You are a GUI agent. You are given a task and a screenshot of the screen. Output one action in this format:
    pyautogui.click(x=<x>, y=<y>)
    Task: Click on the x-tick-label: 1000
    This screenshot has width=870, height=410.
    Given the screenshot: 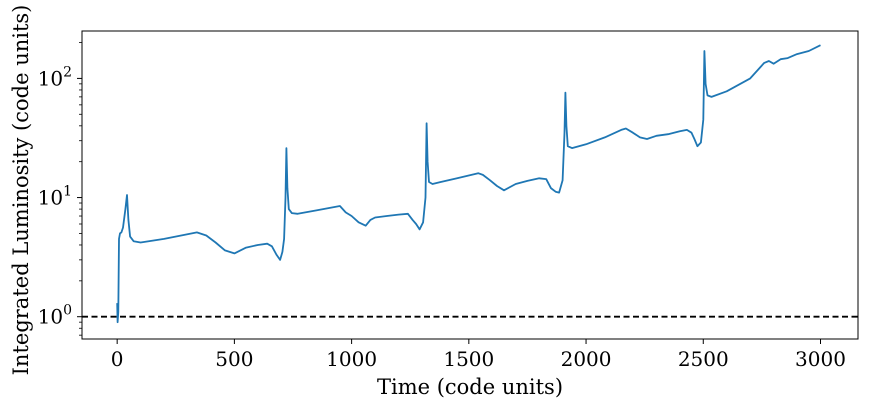 What is the action you would take?
    pyautogui.click(x=351, y=359)
    